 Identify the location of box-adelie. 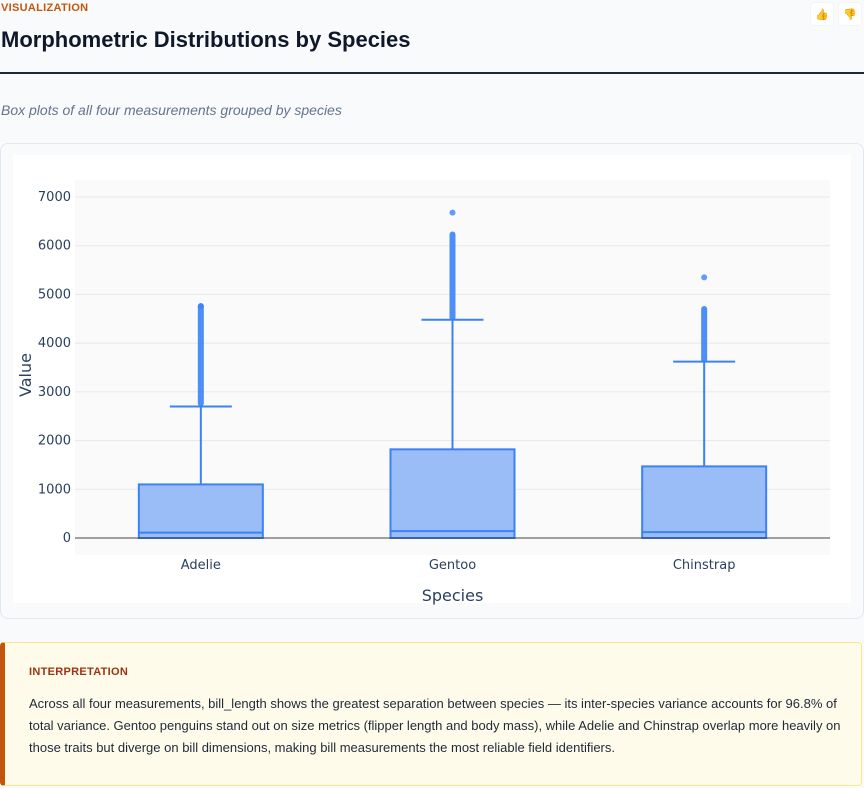
(200, 511).